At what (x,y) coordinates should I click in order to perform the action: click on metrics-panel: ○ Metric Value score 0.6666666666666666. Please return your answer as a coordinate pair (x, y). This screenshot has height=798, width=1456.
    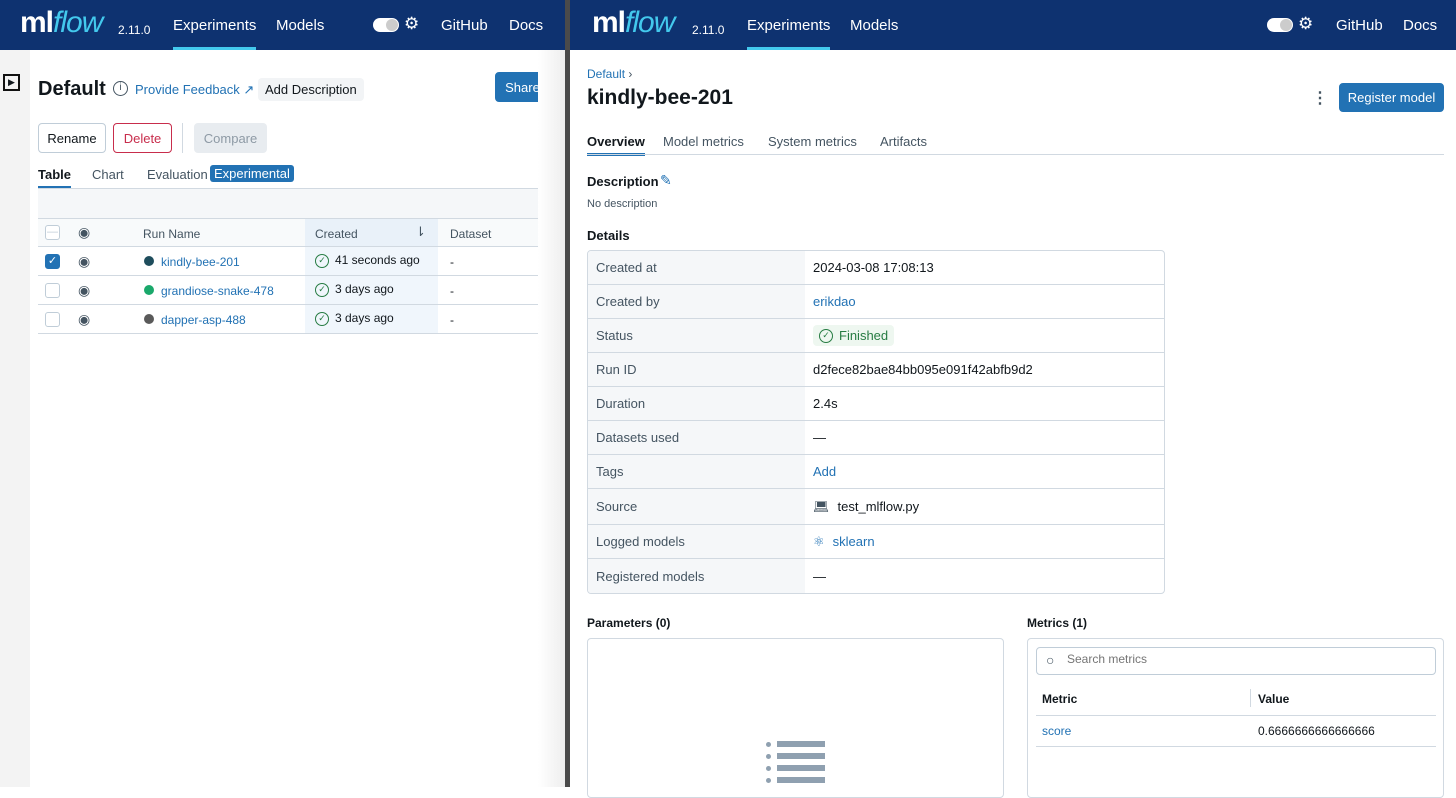
    Looking at the image, I should click on (1235, 718).